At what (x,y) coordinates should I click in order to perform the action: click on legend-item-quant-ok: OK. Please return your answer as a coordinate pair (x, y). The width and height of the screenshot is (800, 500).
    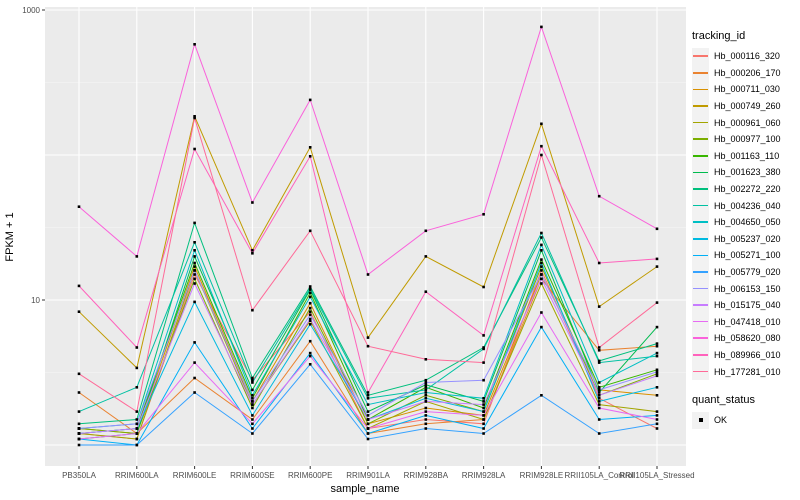
    Looking at the image, I should click on (745, 420).